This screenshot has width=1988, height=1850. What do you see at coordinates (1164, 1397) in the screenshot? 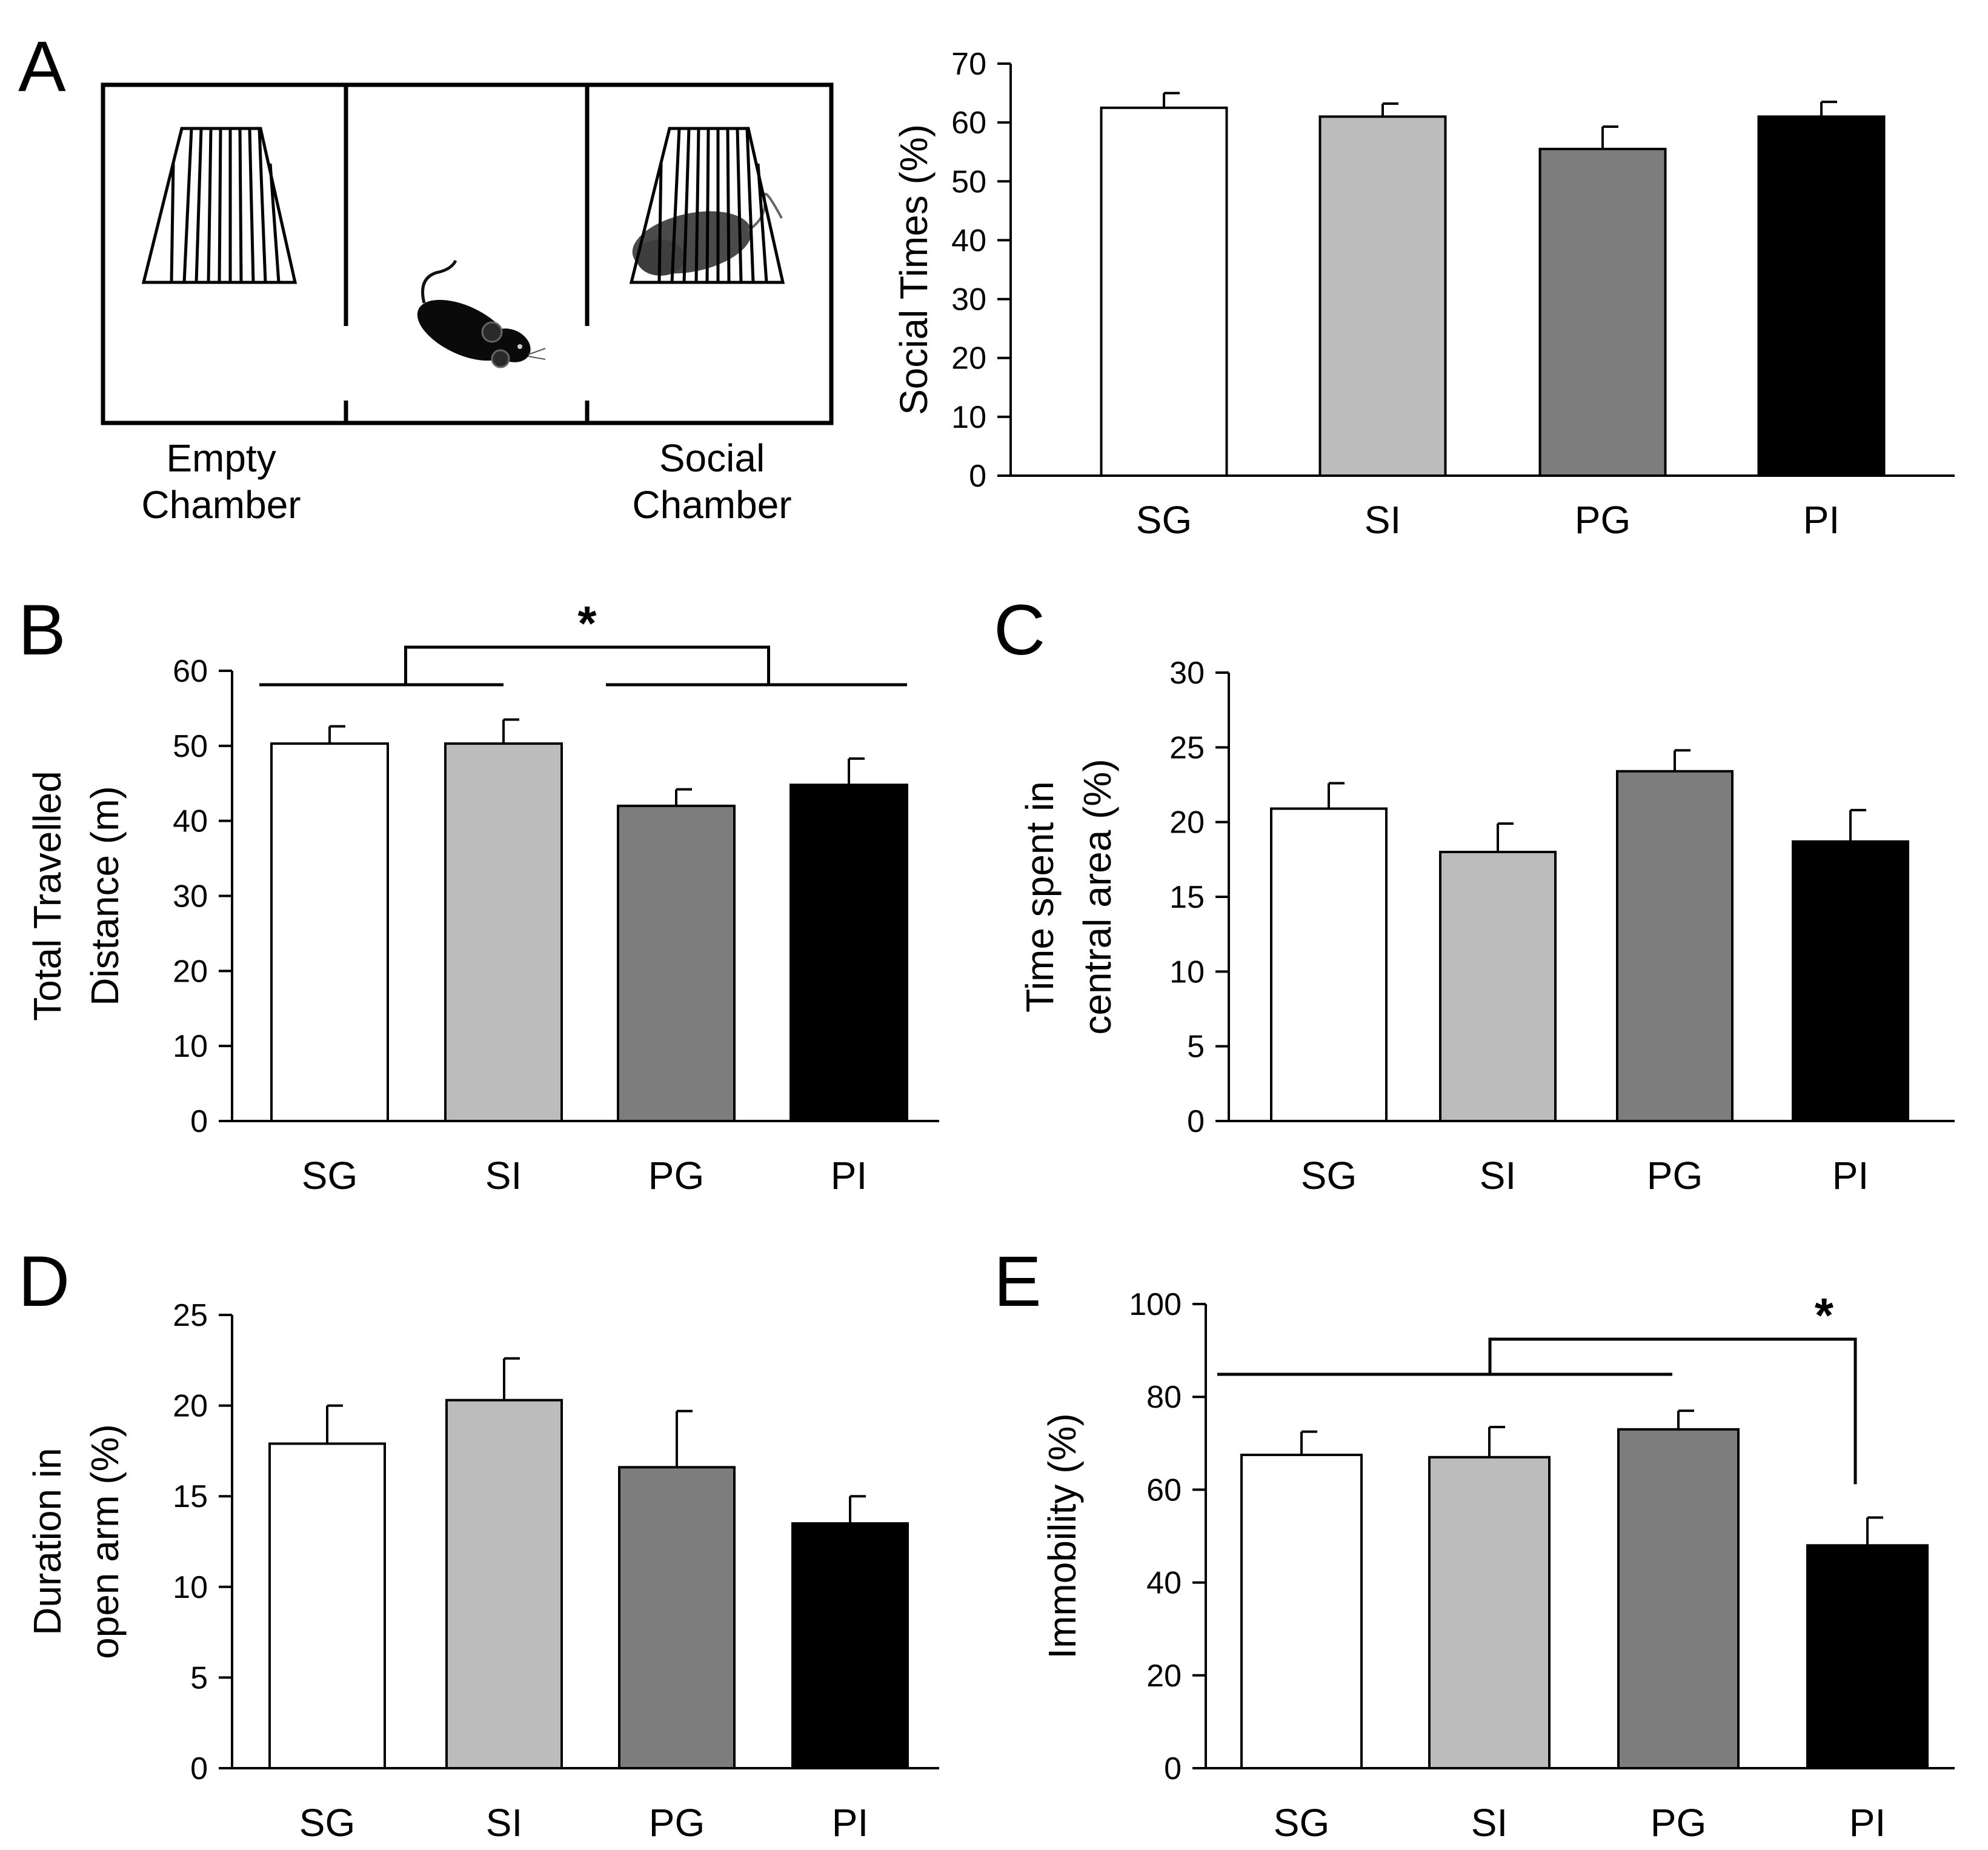
I see `y-tick-label: 80` at bounding box center [1164, 1397].